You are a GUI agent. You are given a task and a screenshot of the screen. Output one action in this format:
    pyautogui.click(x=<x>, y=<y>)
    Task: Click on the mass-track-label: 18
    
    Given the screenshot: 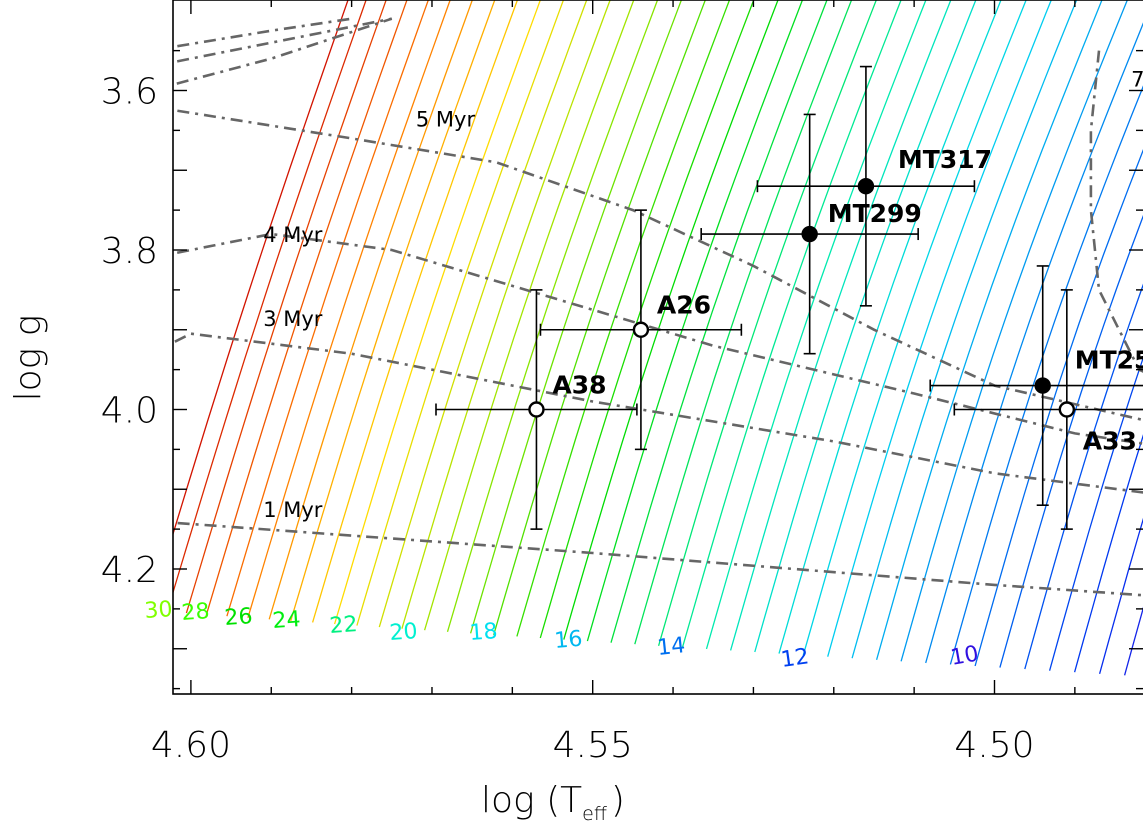 What is the action you would take?
    pyautogui.click(x=484, y=632)
    